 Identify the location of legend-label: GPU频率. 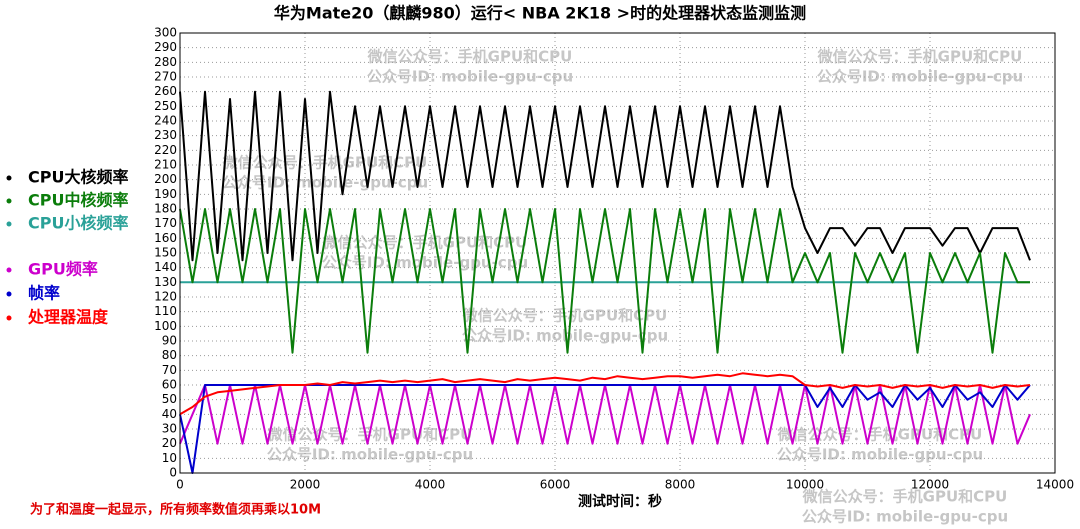
(63, 269).